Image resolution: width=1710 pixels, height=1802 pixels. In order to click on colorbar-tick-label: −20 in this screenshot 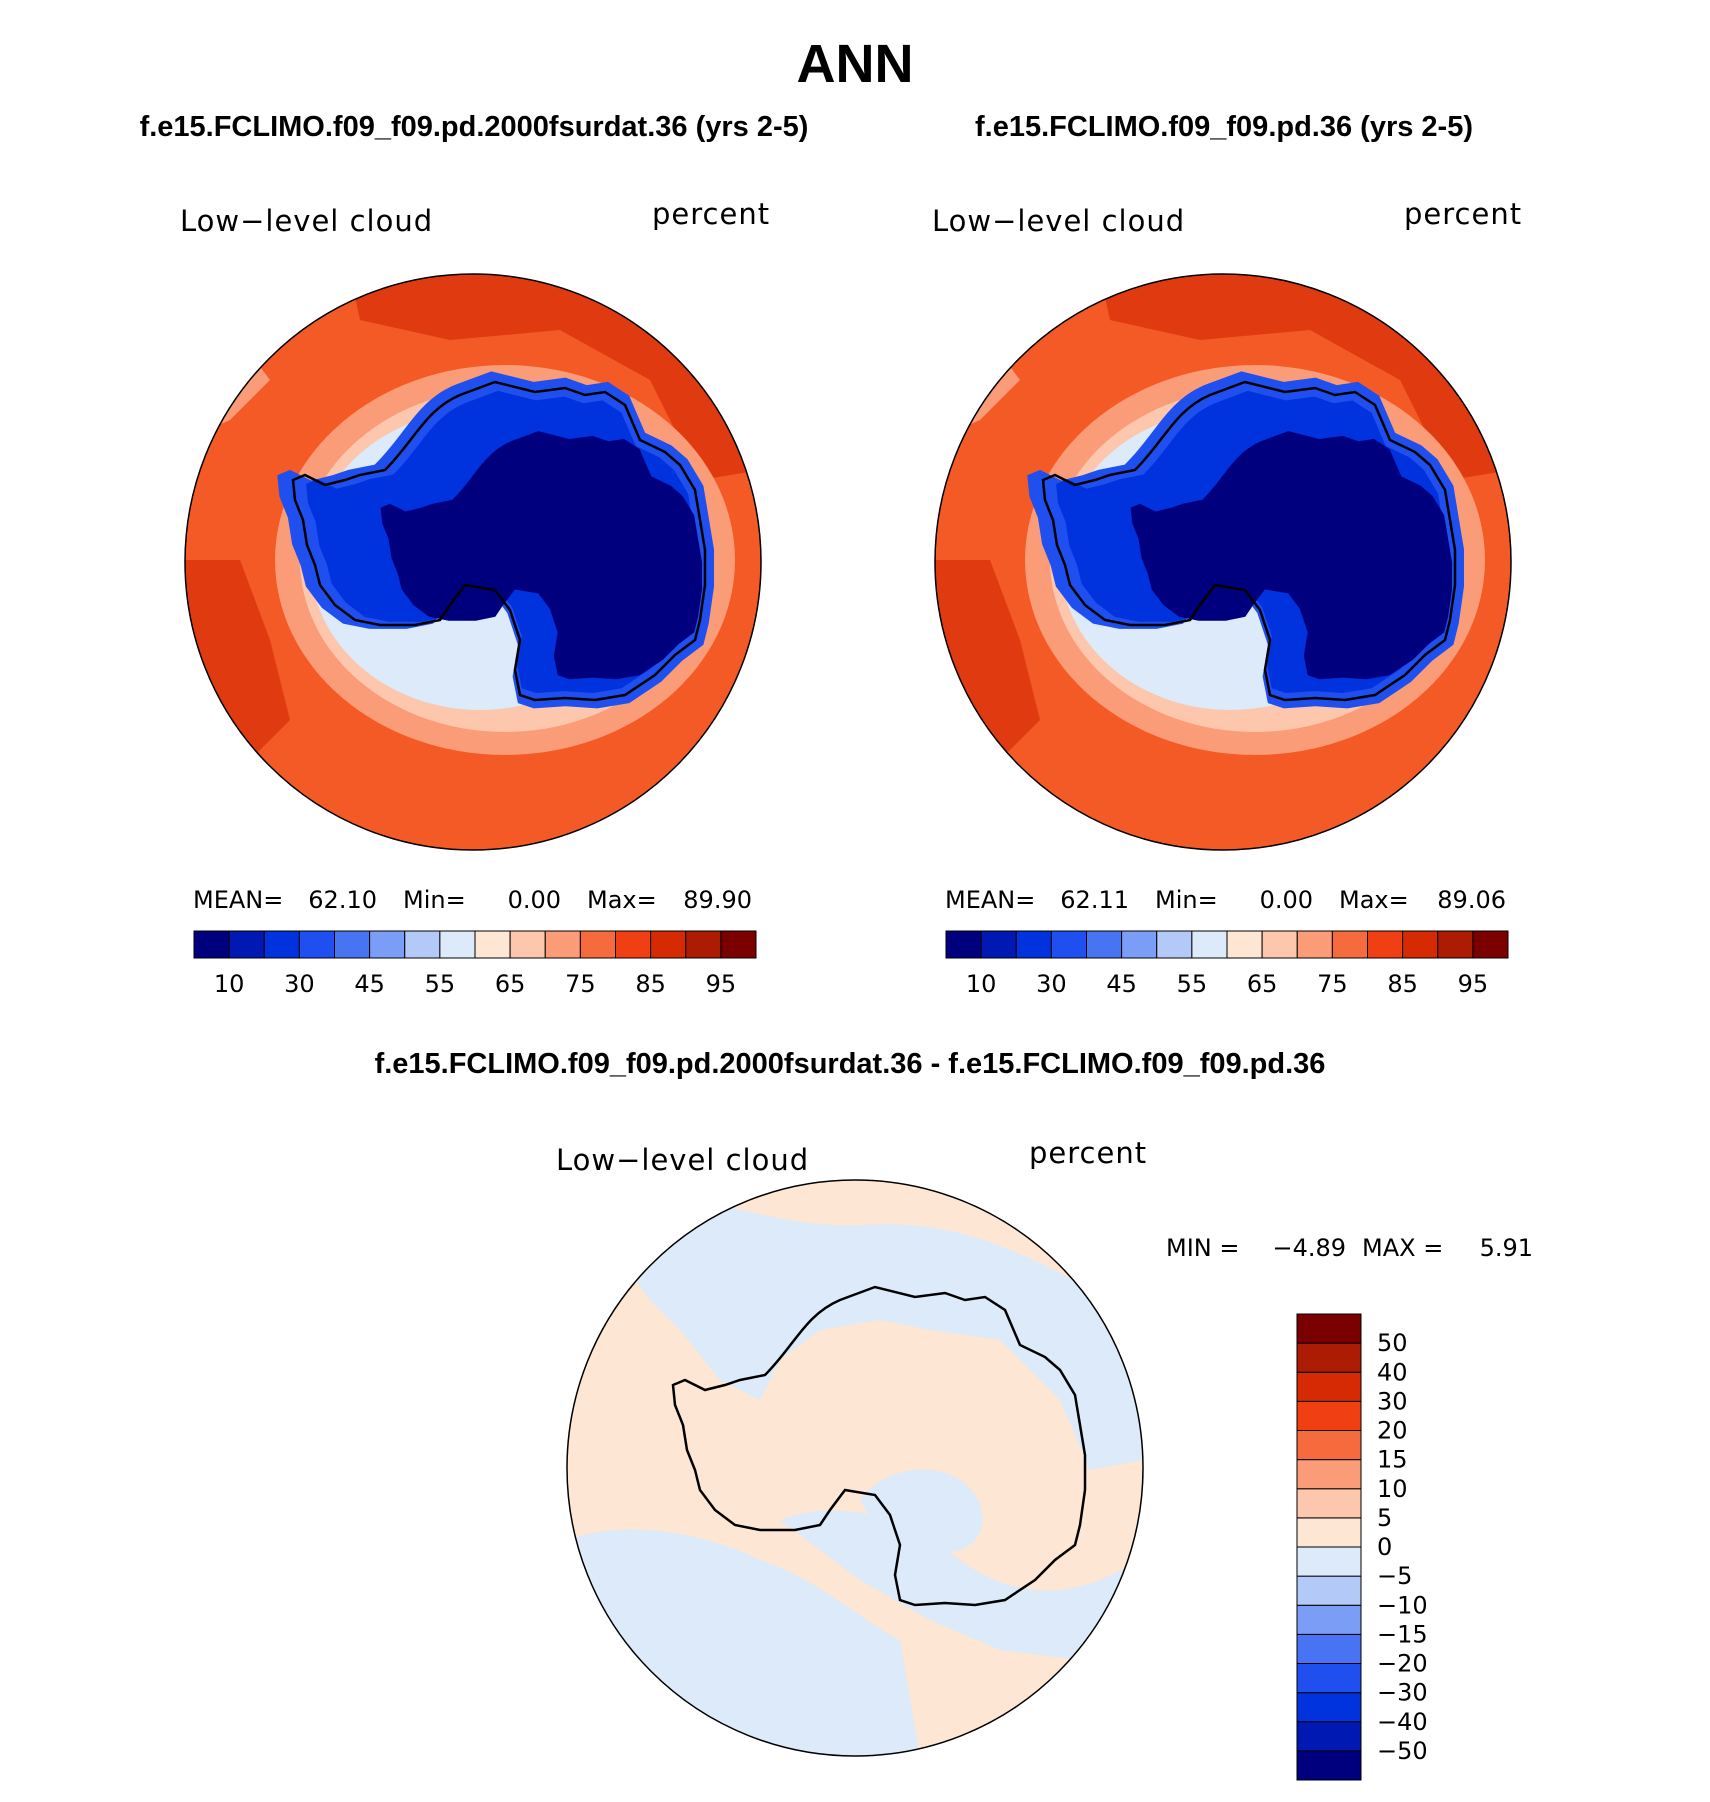, I will do `click(1402, 1664)`.